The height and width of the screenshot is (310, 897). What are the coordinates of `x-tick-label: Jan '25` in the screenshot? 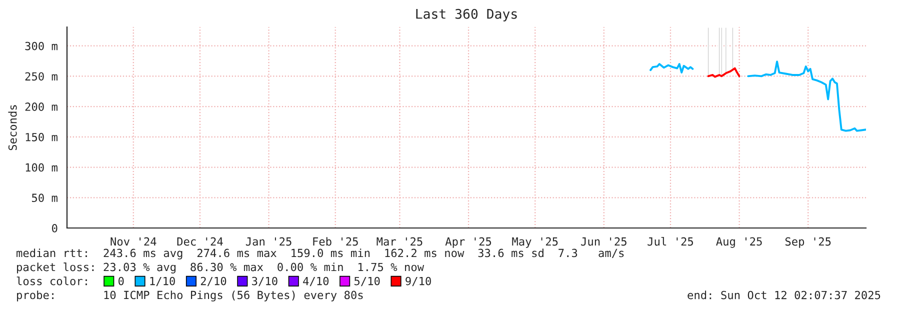 It's located at (269, 241).